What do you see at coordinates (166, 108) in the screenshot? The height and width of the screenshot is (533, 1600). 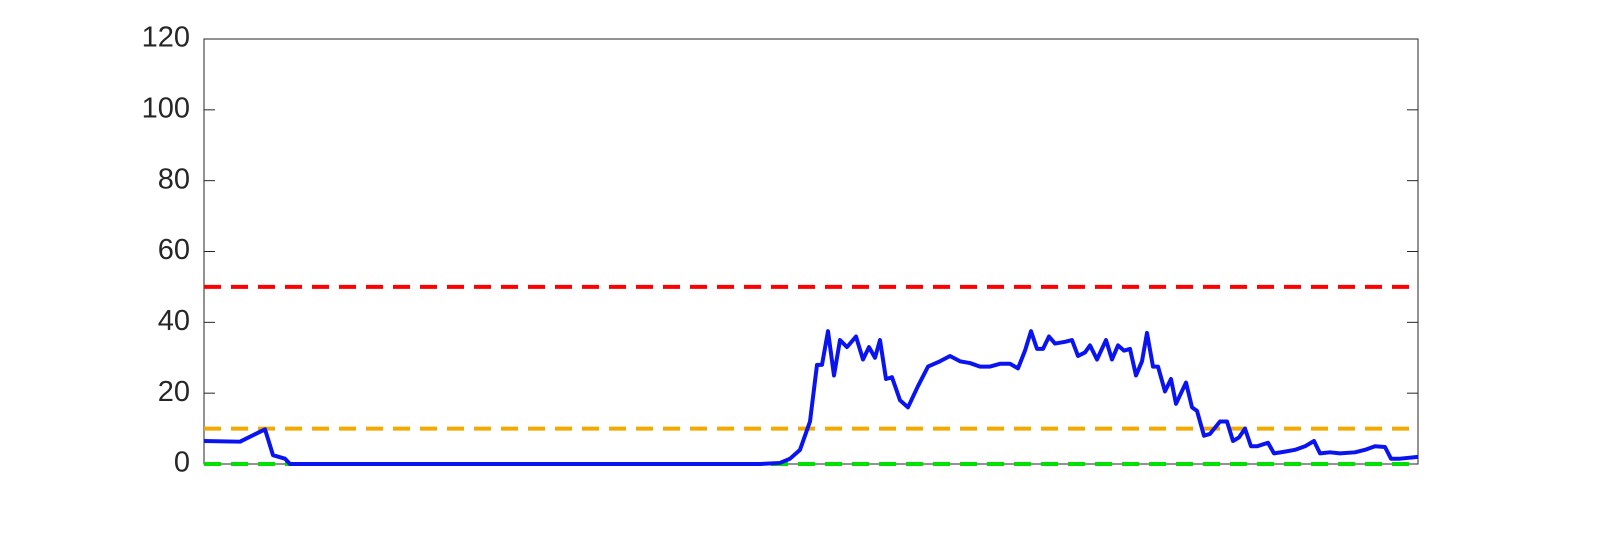 I see `y-tick-label: 100` at bounding box center [166, 108].